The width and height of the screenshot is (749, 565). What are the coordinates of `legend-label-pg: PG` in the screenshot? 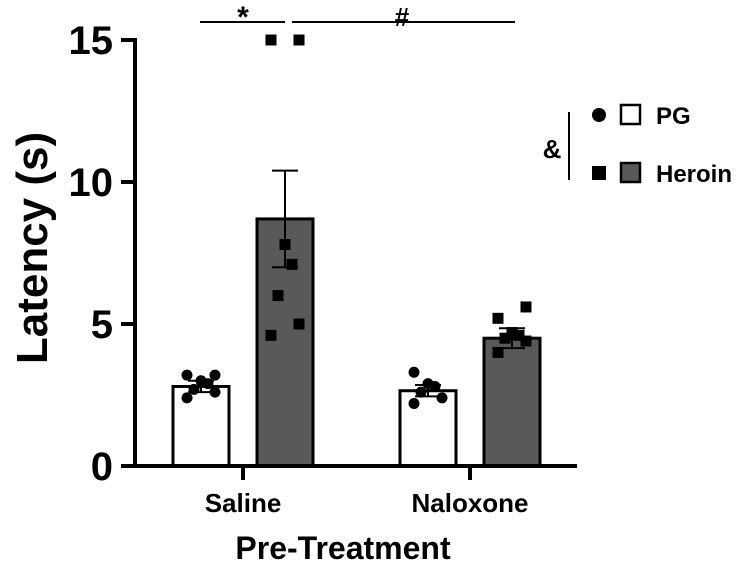 It's located at (673, 116).